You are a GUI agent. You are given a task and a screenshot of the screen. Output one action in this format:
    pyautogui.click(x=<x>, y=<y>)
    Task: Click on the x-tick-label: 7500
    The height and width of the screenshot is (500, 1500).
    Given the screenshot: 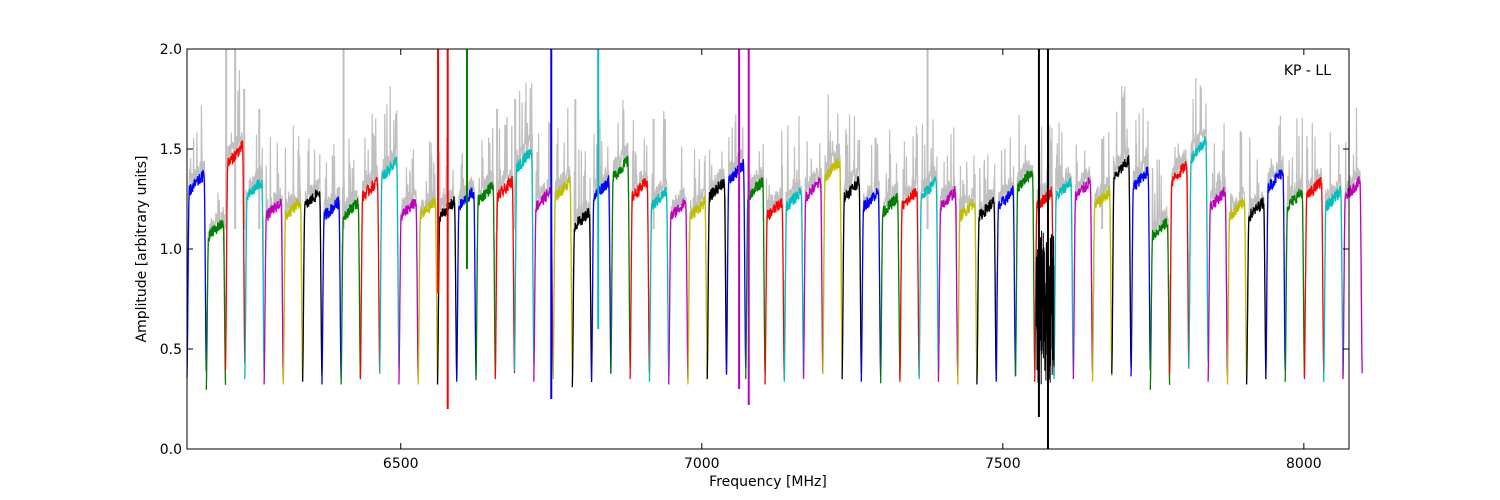 What is the action you would take?
    pyautogui.click(x=1003, y=464)
    